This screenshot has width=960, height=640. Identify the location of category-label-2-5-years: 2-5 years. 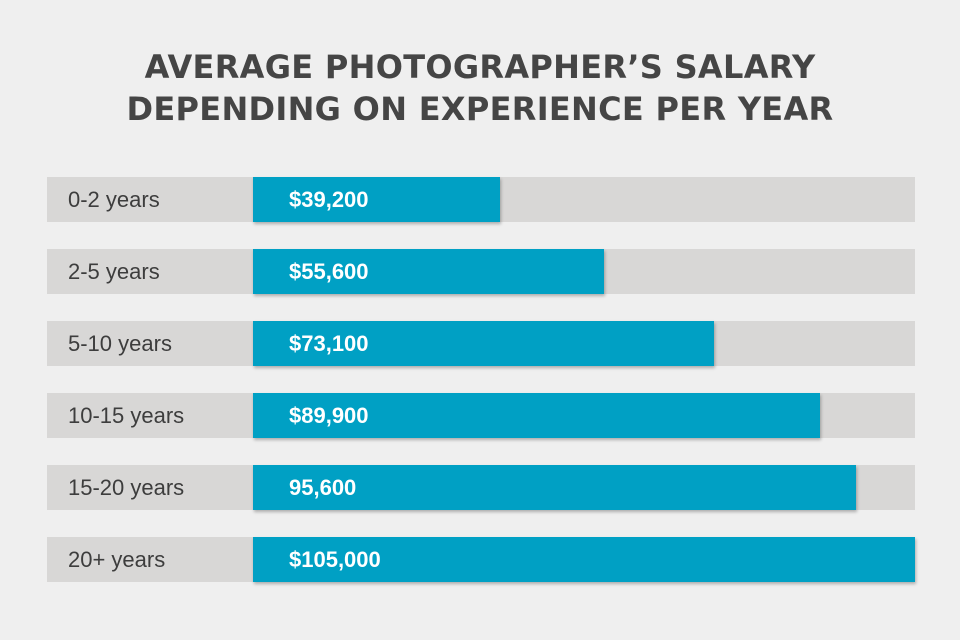
(114, 271).